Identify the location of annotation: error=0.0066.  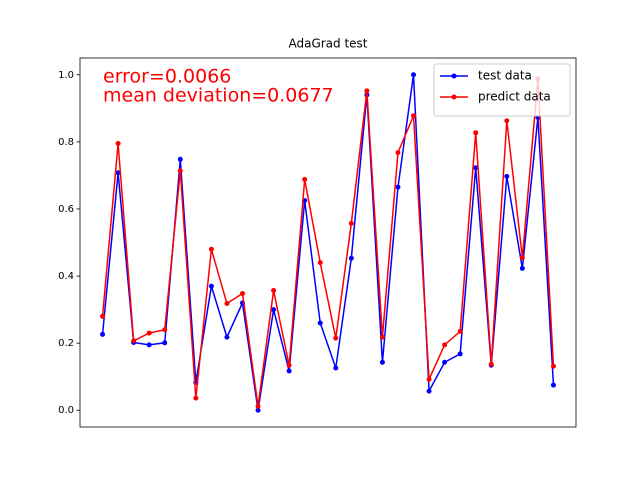
(167, 77).